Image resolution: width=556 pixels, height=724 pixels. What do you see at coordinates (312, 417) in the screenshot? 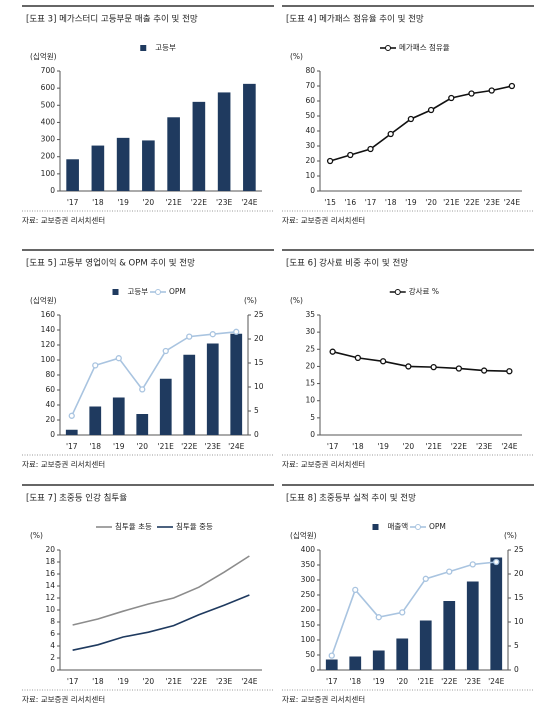
I see `y-tick-label: 5` at bounding box center [312, 417].